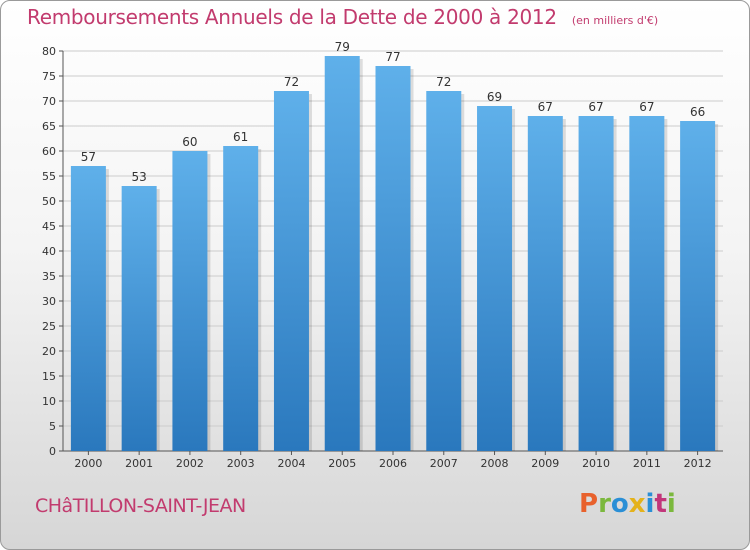  I want to click on x-tick-label-2001: 2001, so click(139, 463).